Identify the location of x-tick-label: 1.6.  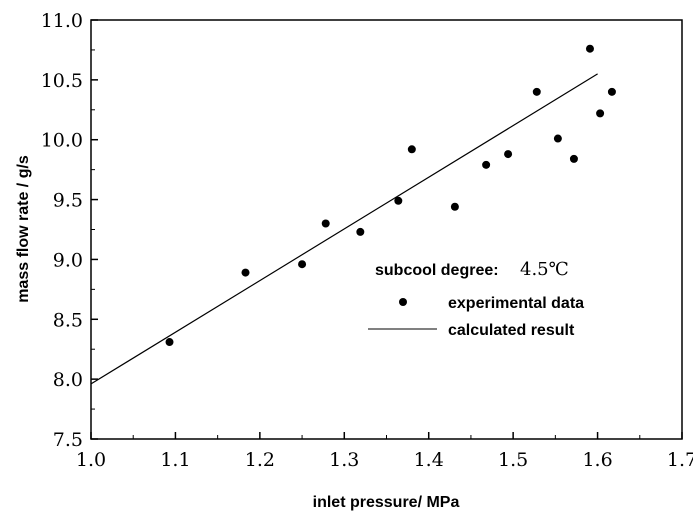
(597, 460).